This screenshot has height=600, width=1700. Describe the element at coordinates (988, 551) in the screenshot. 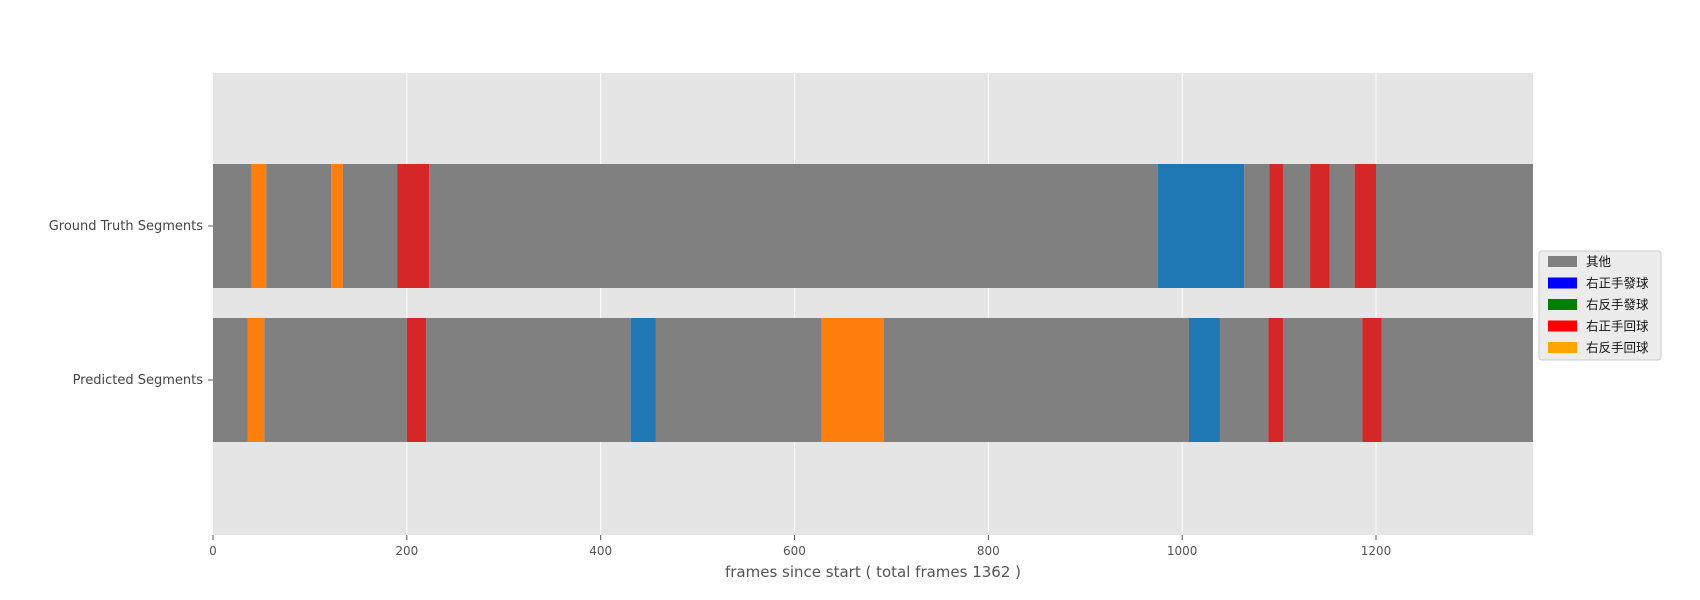

I see `x-tick-label-800: 800` at that location.